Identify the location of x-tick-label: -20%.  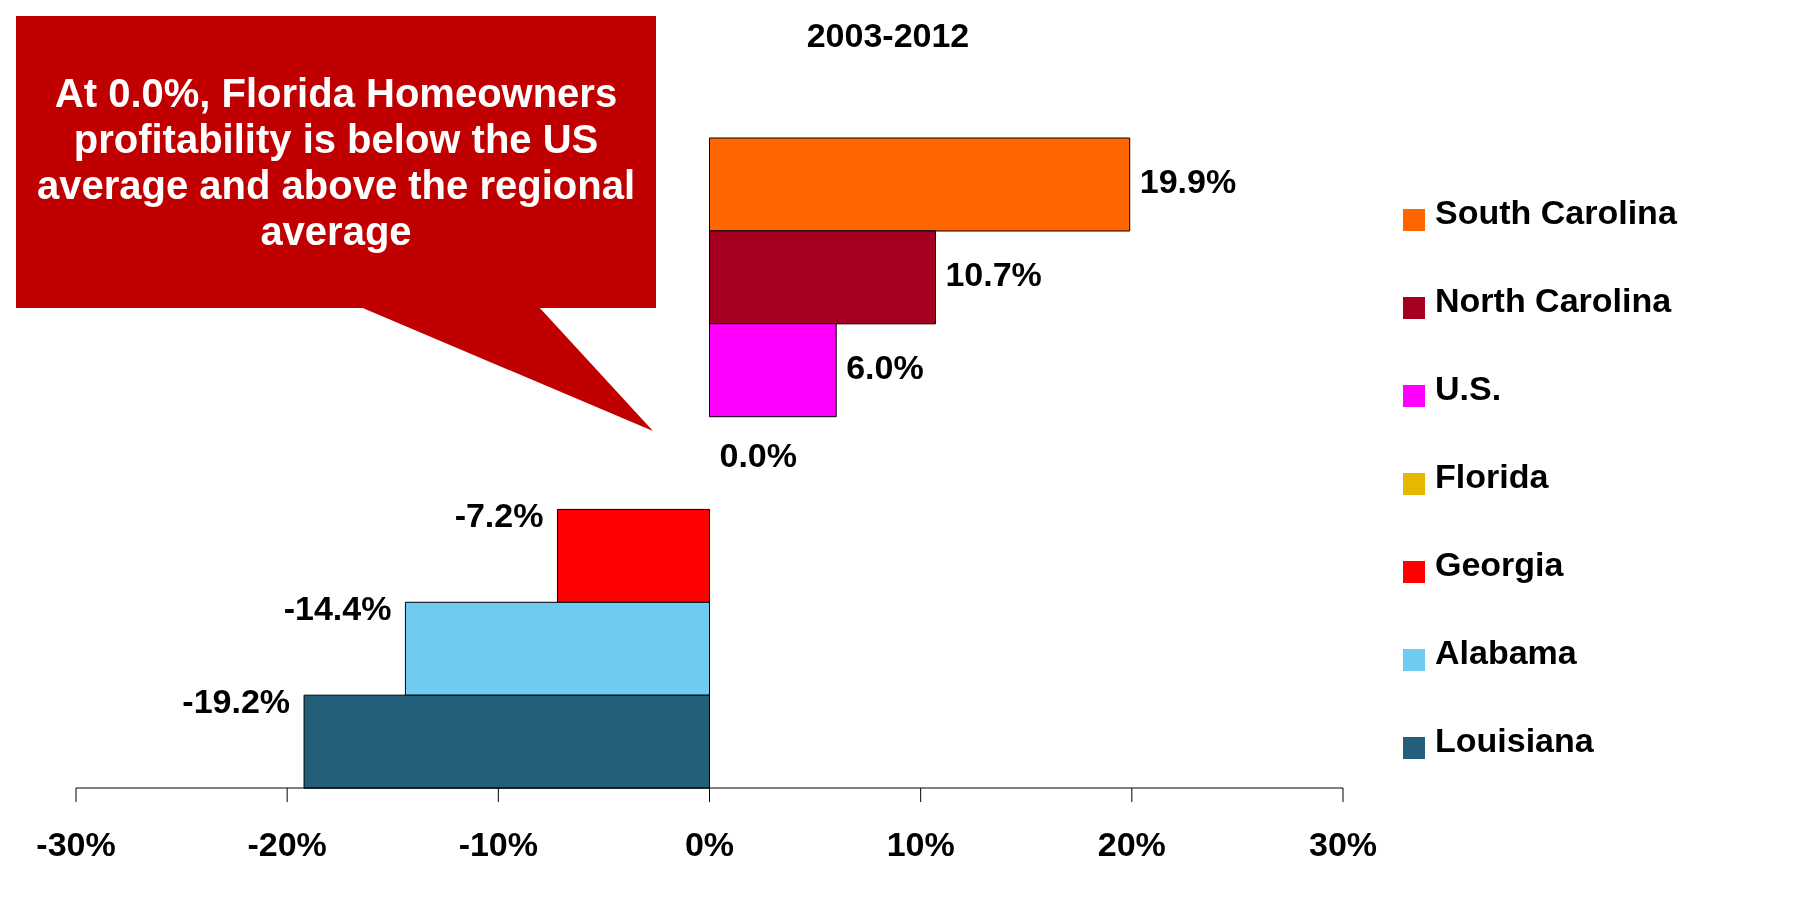
(287, 844).